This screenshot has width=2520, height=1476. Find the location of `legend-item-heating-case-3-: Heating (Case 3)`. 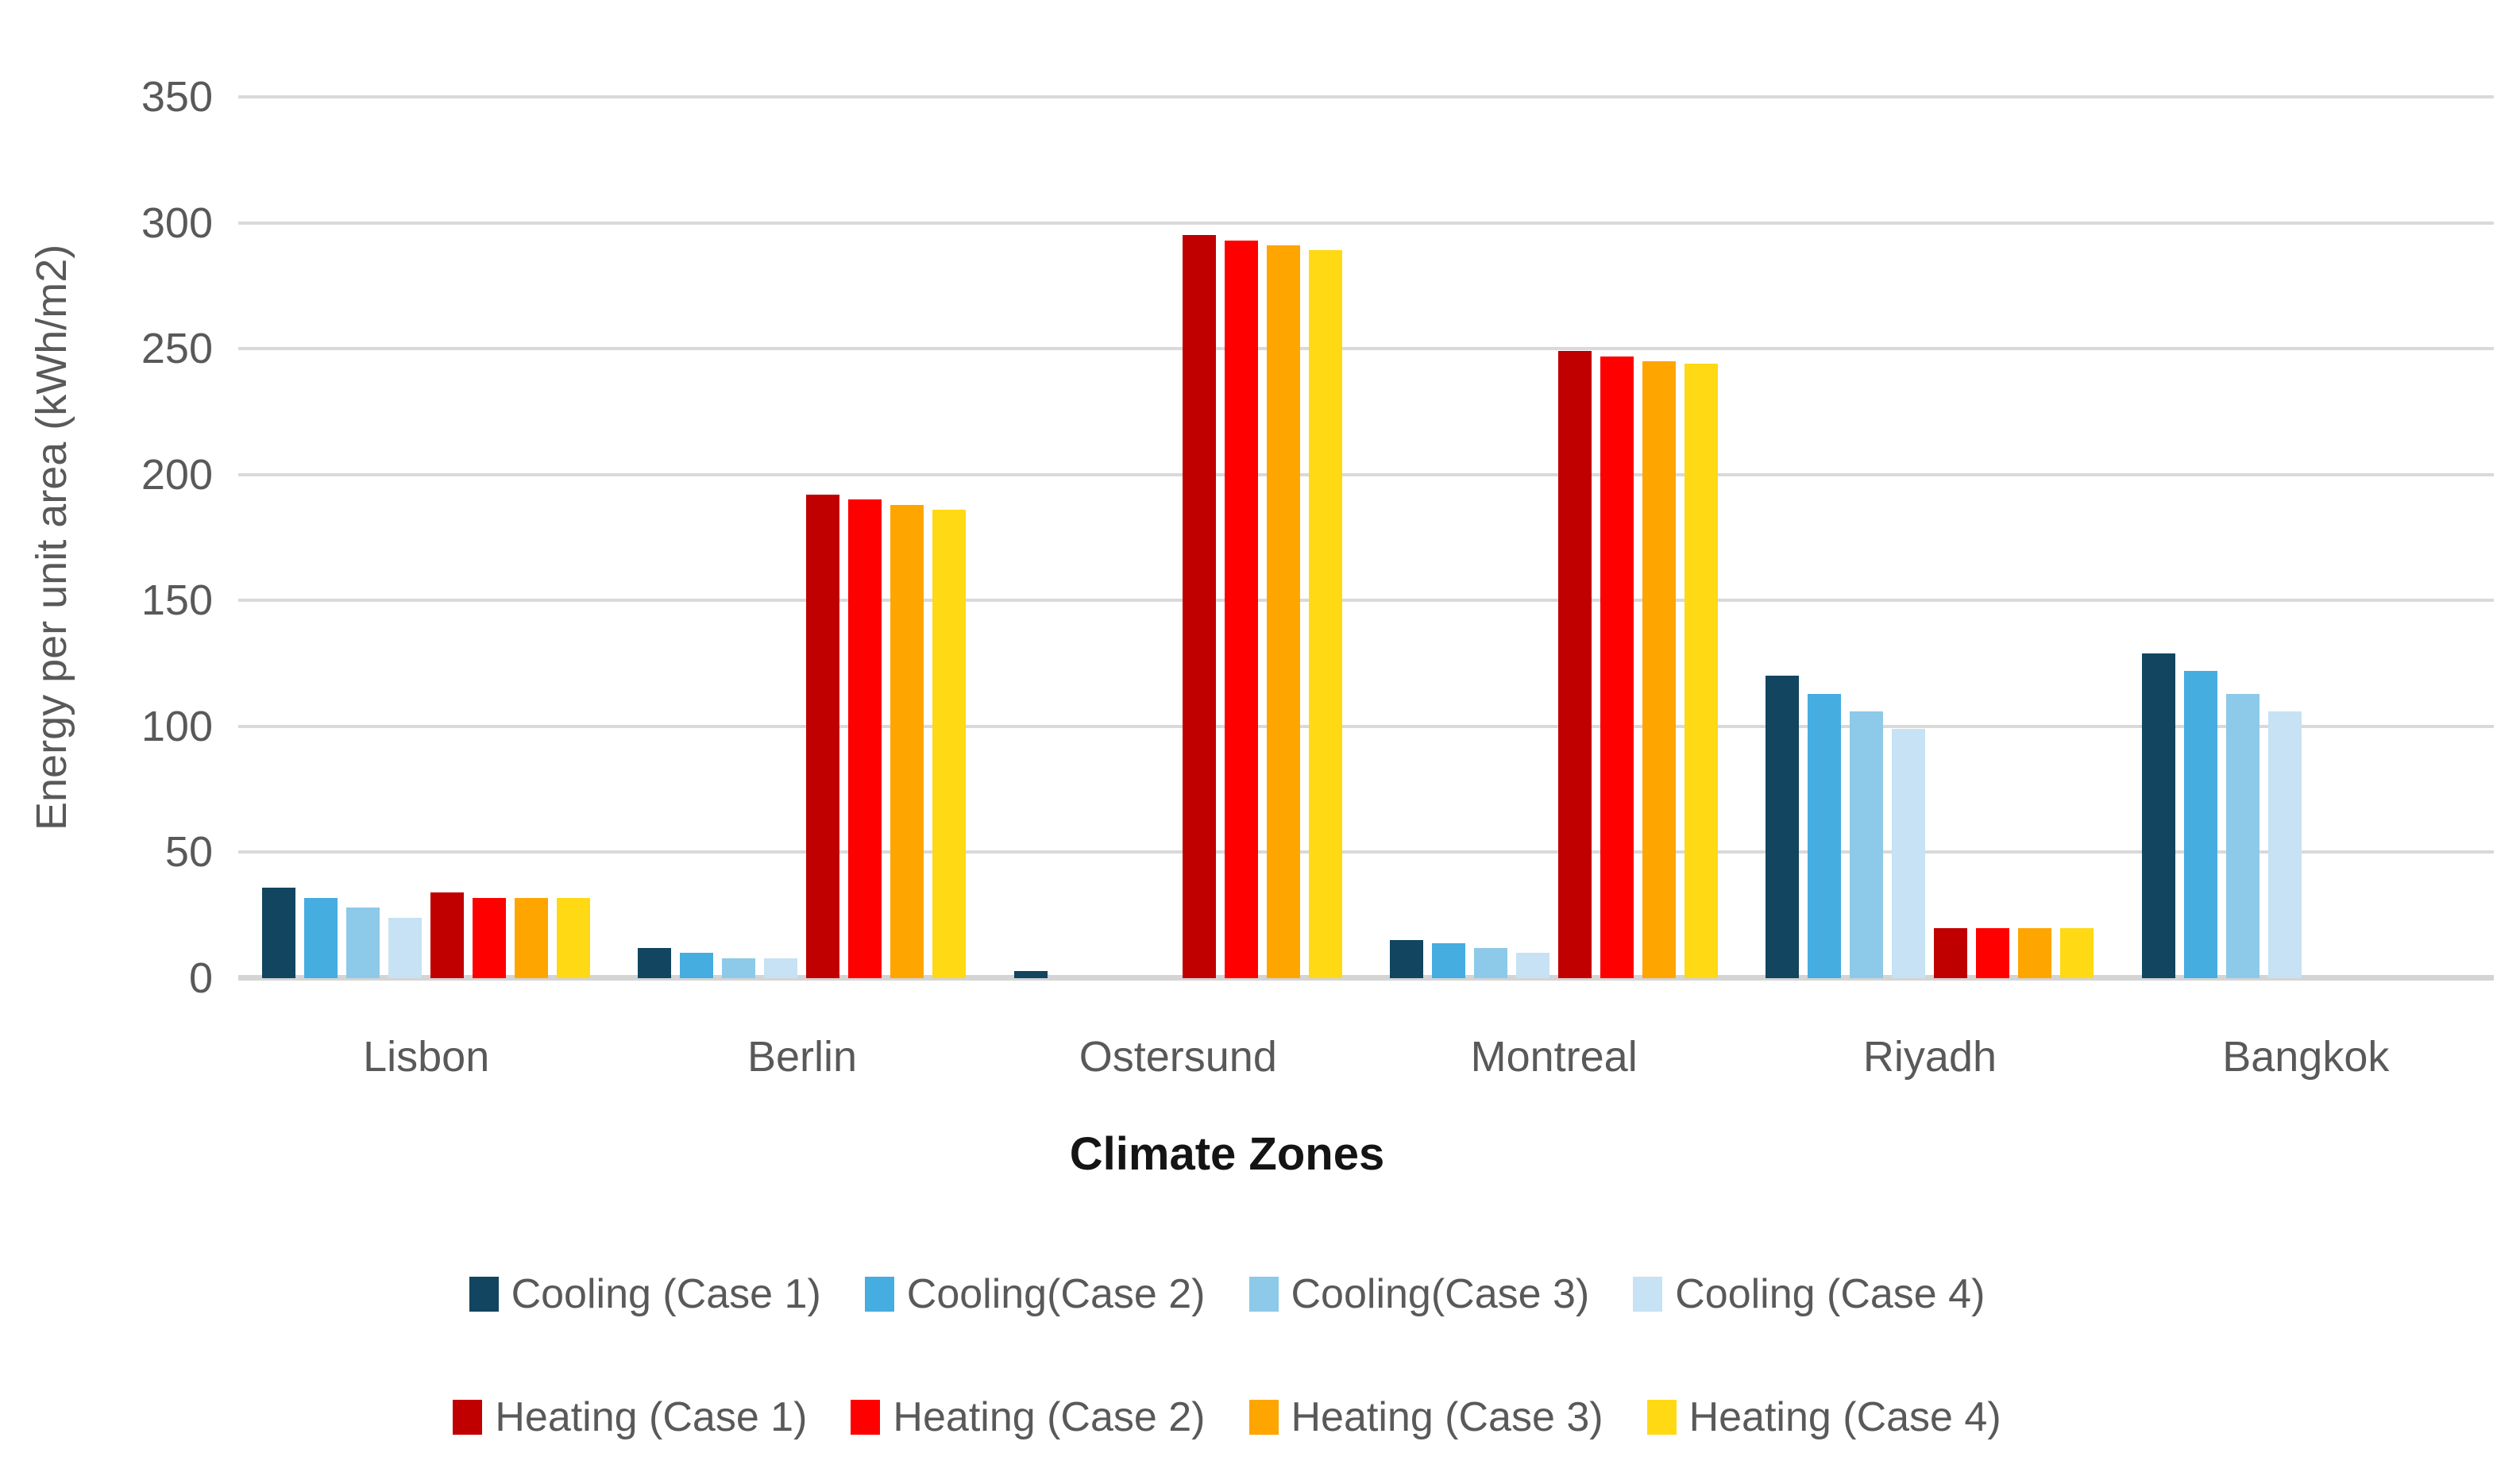

legend-item-heating-case-3-: Heating (Case 3) is located at coordinates (1425, 1417).